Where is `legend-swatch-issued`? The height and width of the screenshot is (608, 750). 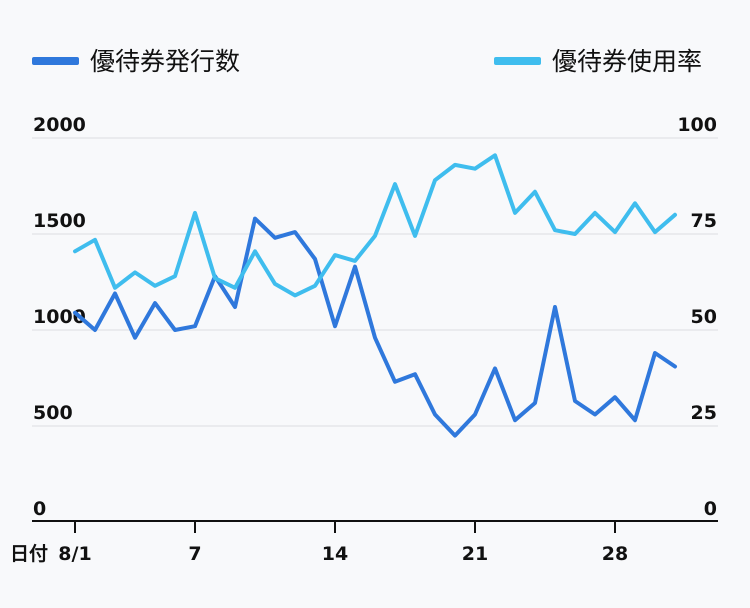
legend-swatch-issued is located at coordinates (55, 61).